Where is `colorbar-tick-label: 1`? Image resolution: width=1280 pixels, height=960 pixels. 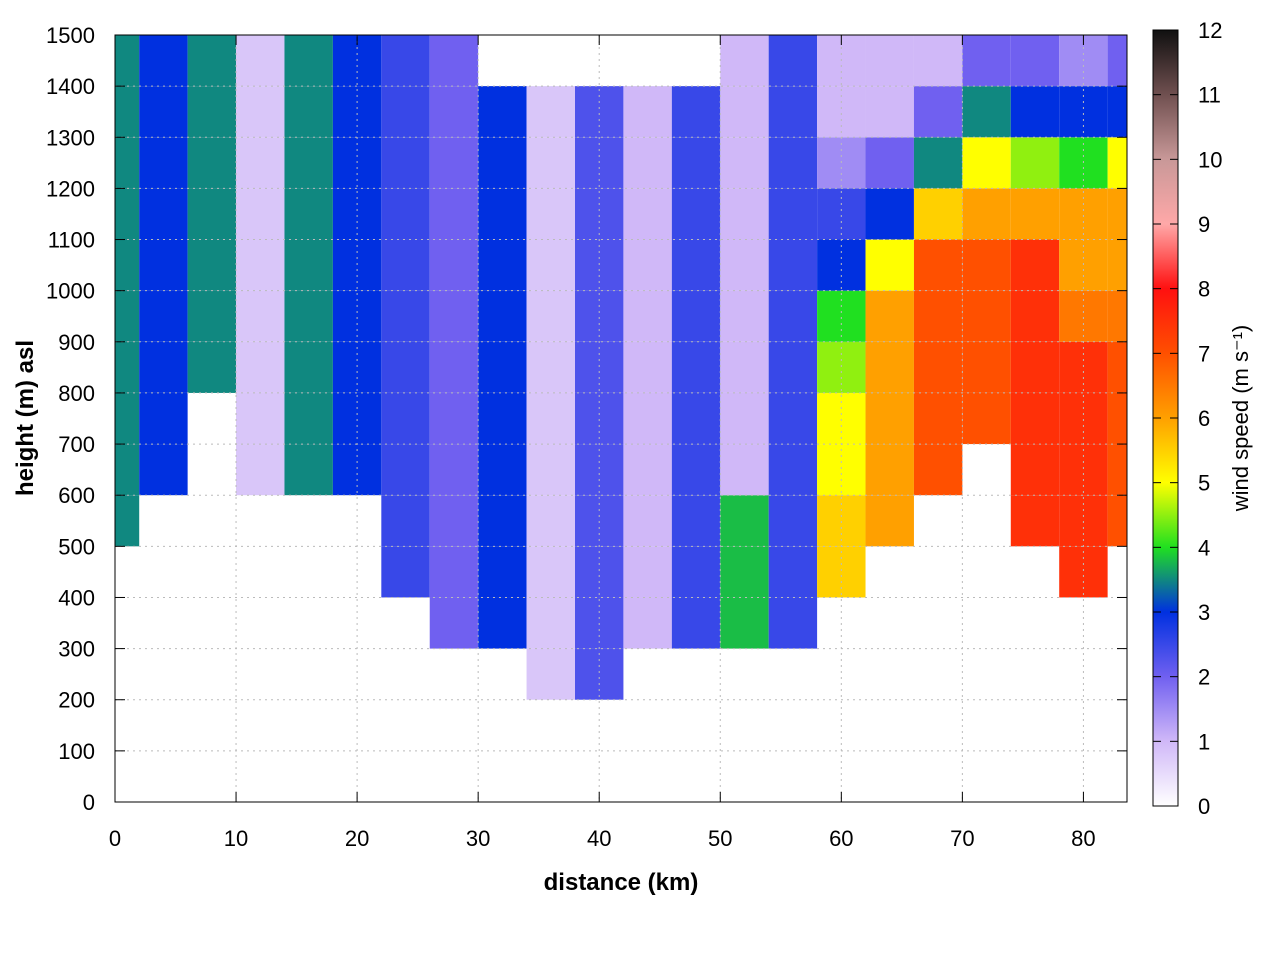
colorbar-tick-label: 1 is located at coordinates (1204, 741).